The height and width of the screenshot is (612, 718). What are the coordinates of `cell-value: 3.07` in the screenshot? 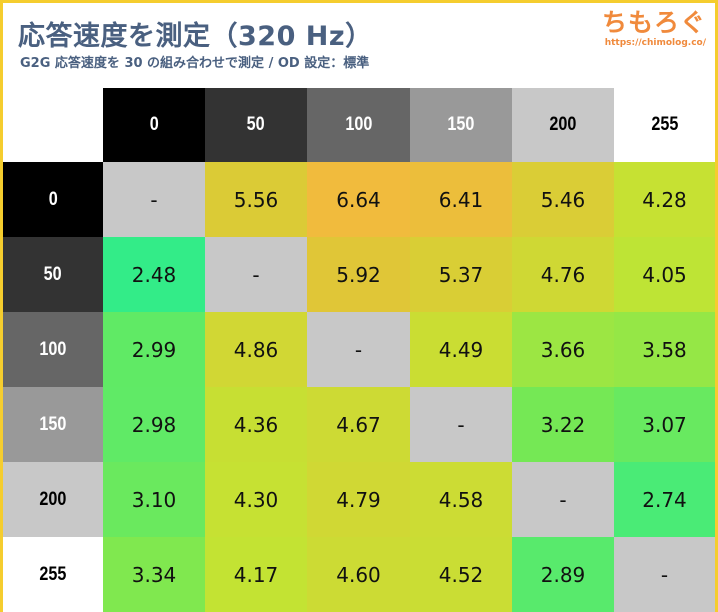 It's located at (664, 424).